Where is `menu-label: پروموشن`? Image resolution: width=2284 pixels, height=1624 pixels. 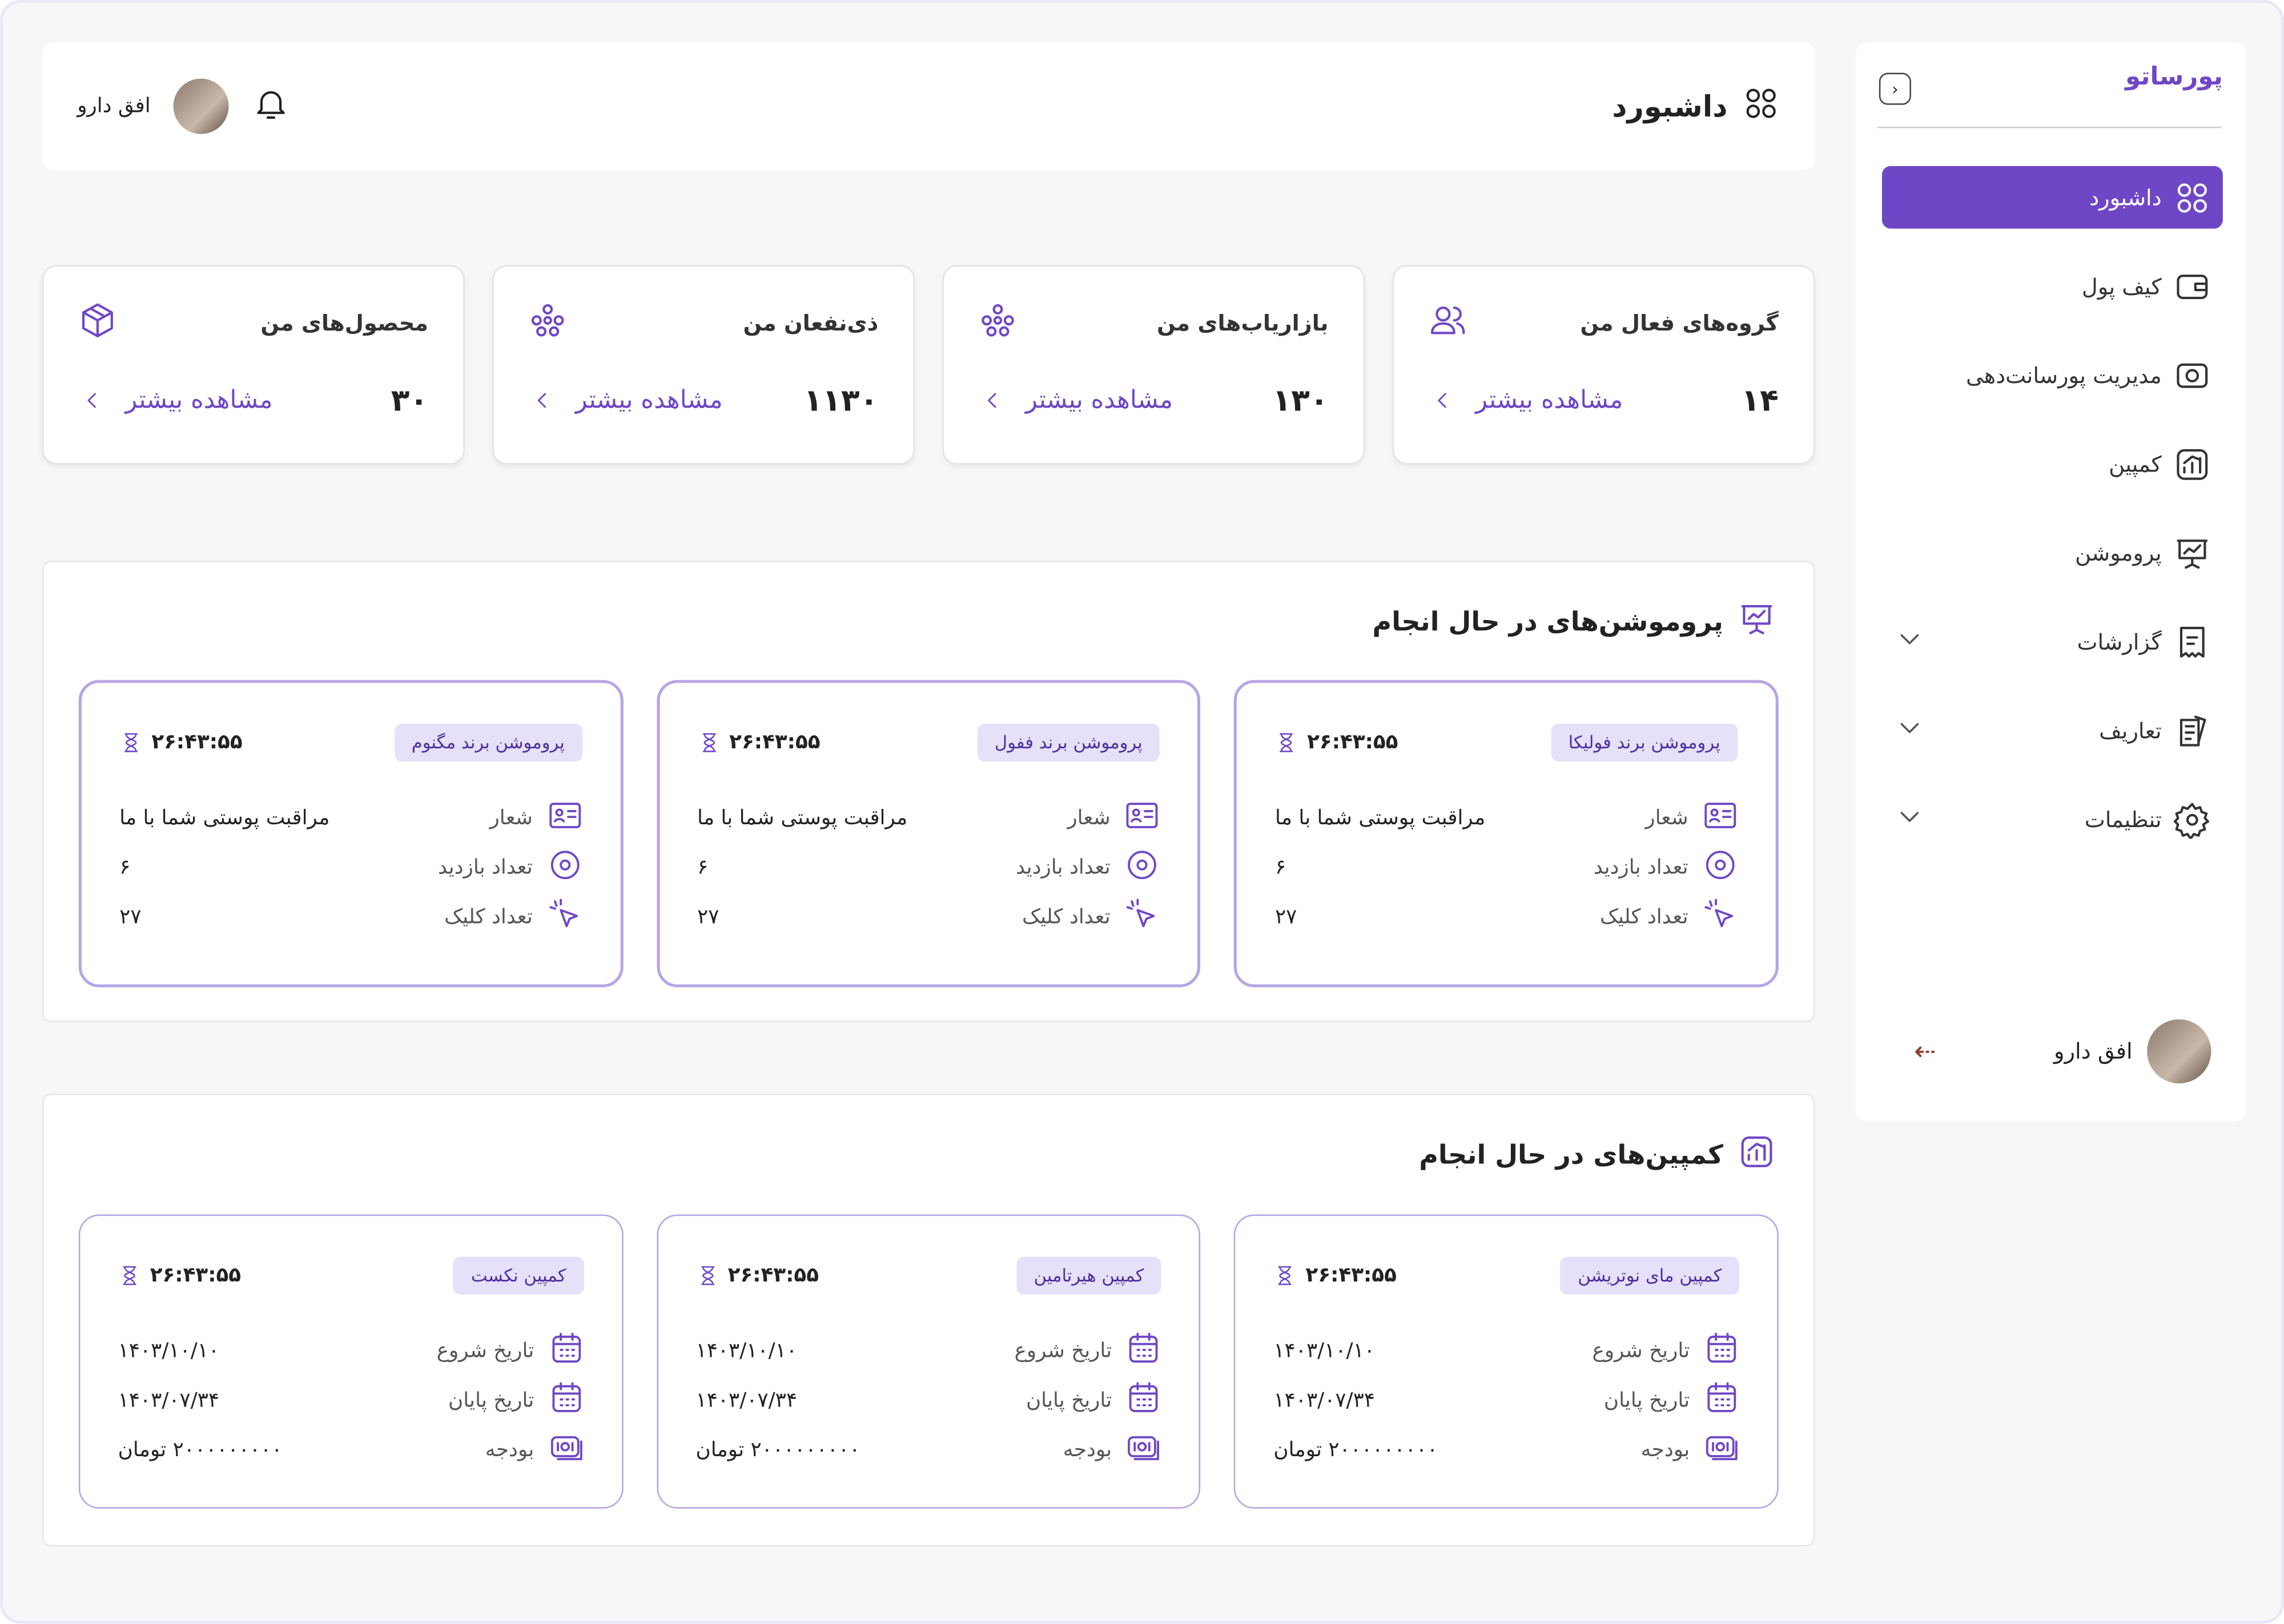 menu-label: پروموشن is located at coordinates (2118, 552).